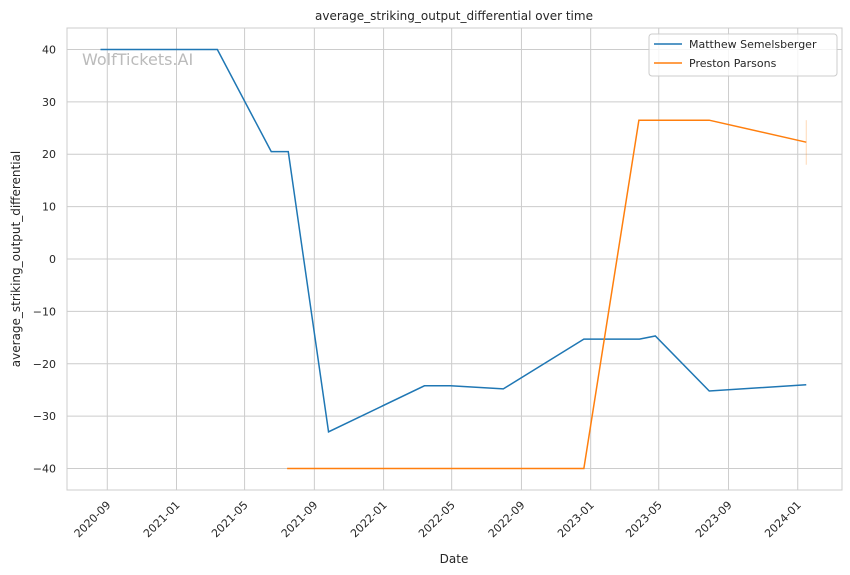 The image size is (850, 575). I want to click on y-tick-label: 40, so click(49, 49).